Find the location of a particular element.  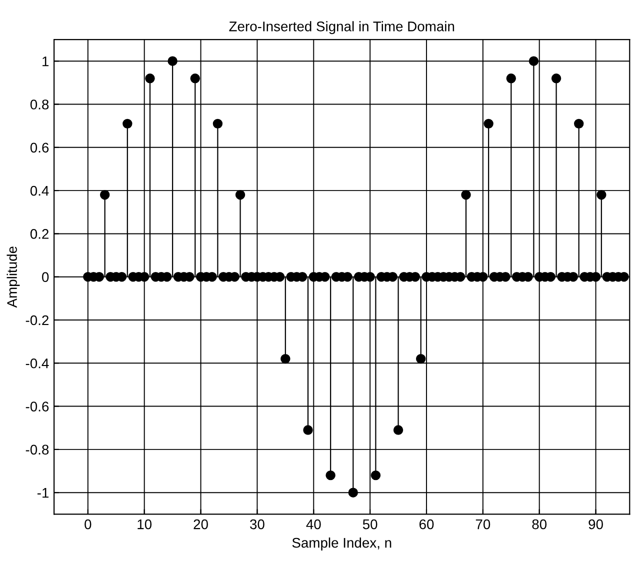

x-tick-label: 90 is located at coordinates (595, 524).